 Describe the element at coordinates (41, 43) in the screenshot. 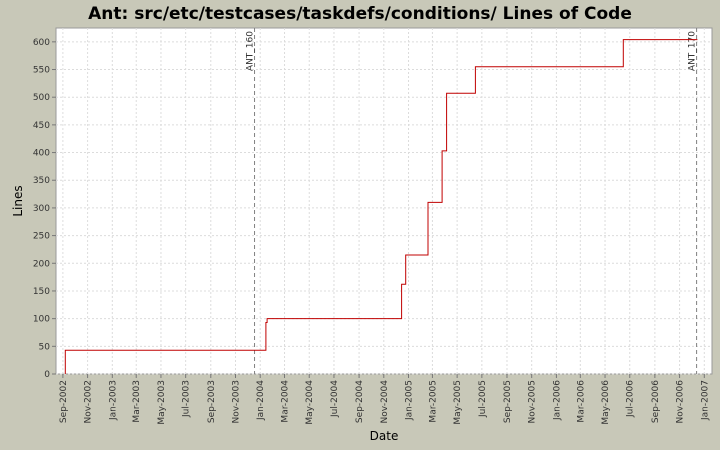

I see `y-tick-label: 600` at that location.